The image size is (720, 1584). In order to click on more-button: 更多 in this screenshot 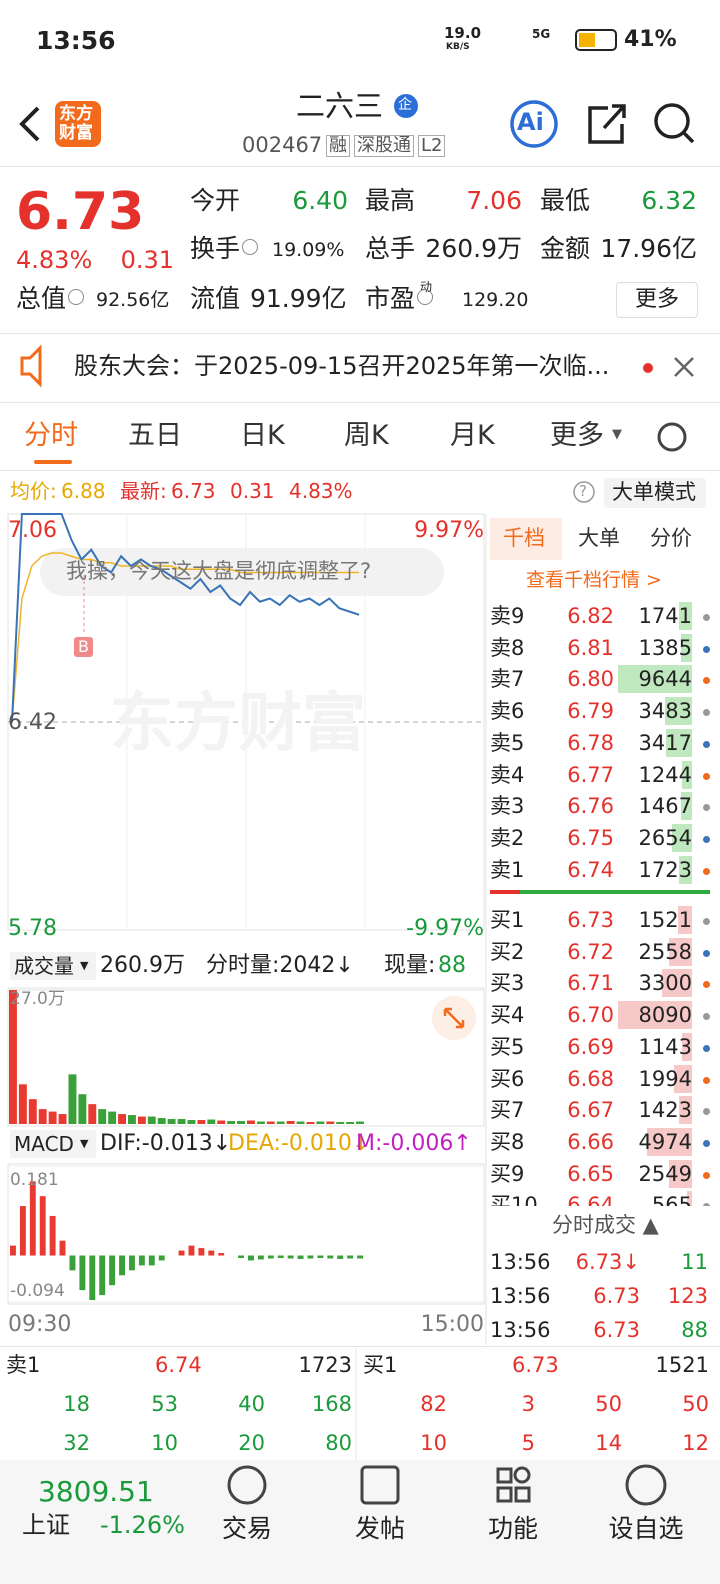, I will do `click(657, 300)`.